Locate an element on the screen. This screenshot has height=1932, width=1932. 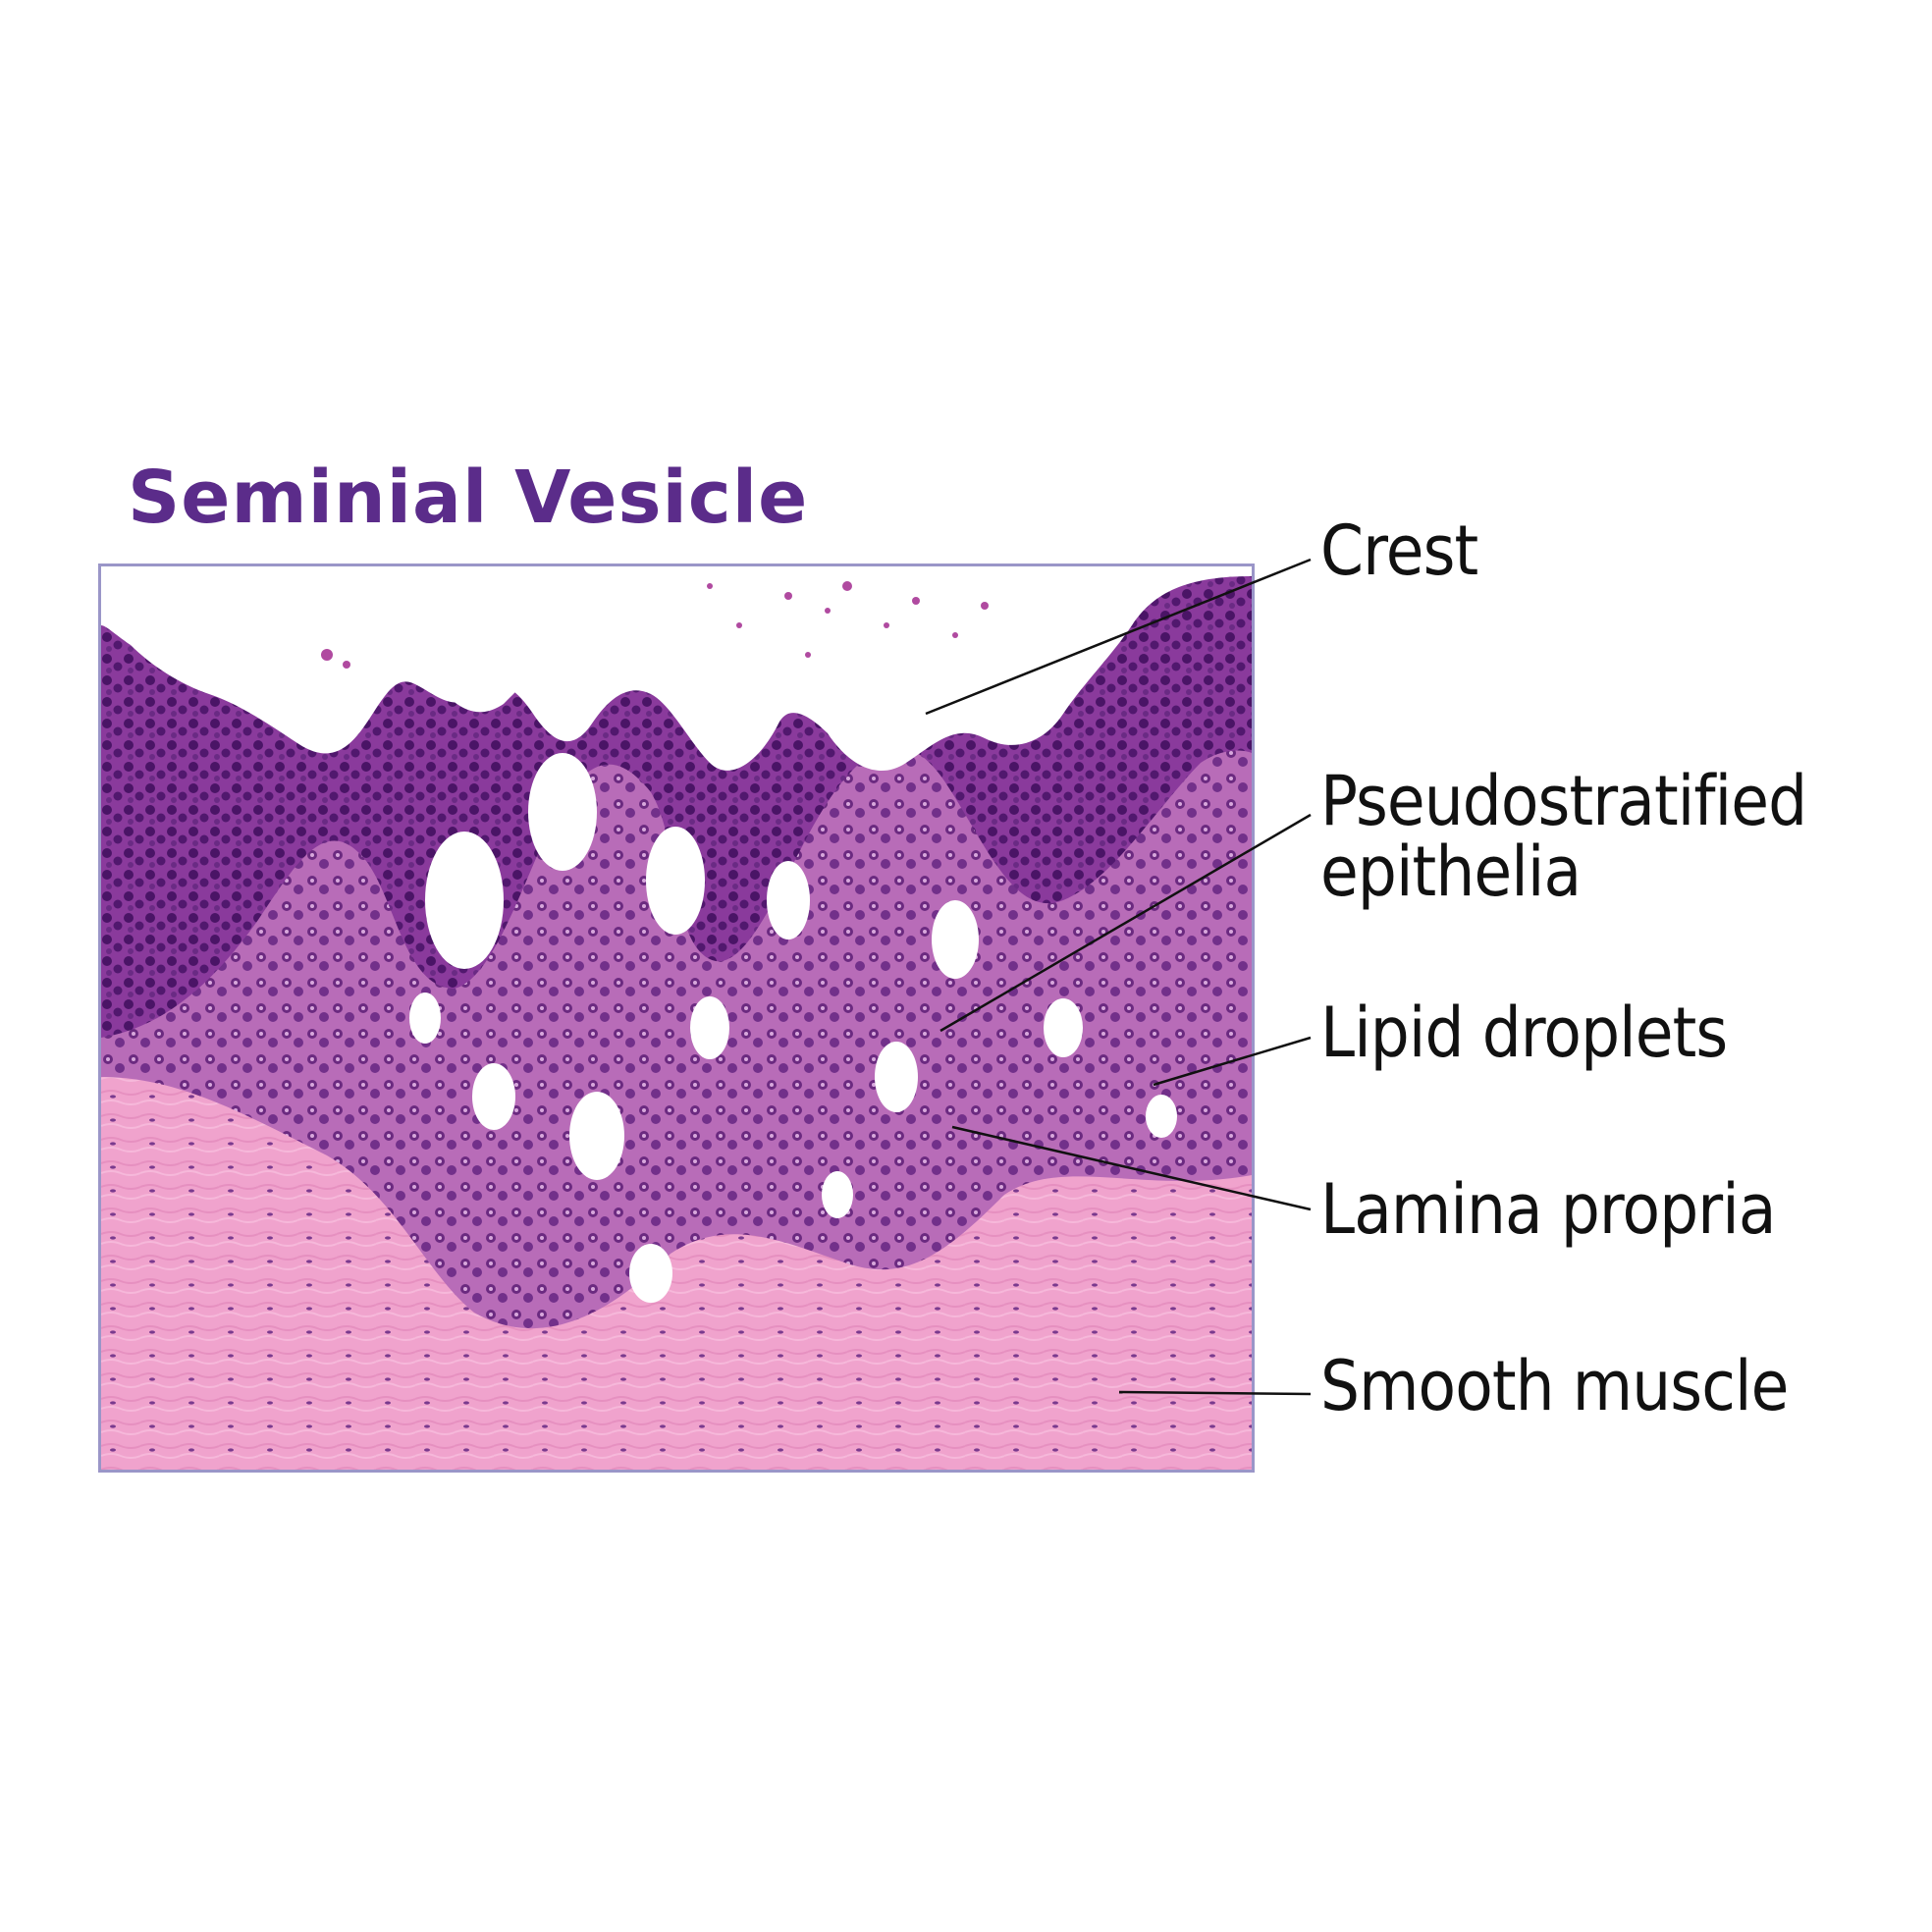
label-lipid-droplets: Lipid droplets is located at coordinates (1523, 1033).